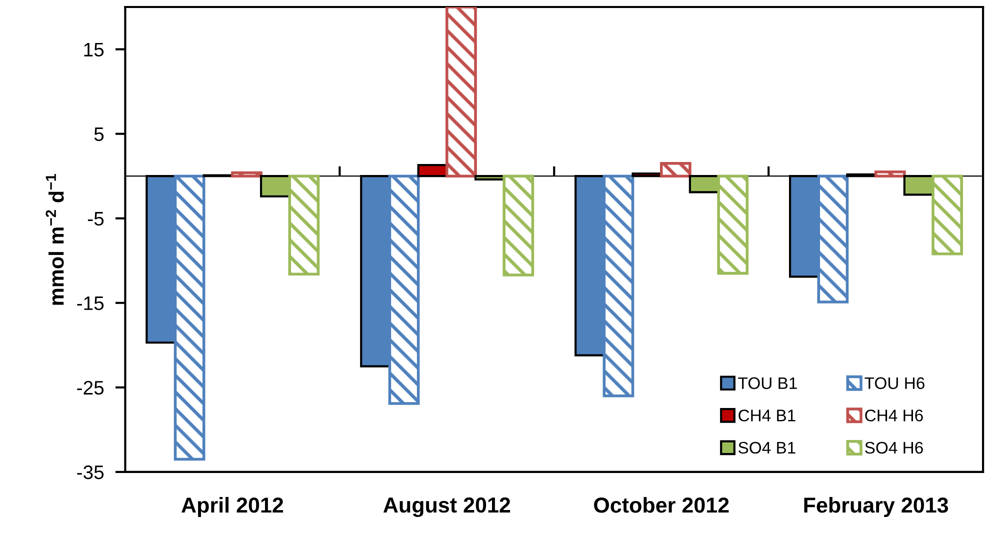  Describe the element at coordinates (767, 383) in the screenshot. I see `legend-label: TOU B1` at that location.